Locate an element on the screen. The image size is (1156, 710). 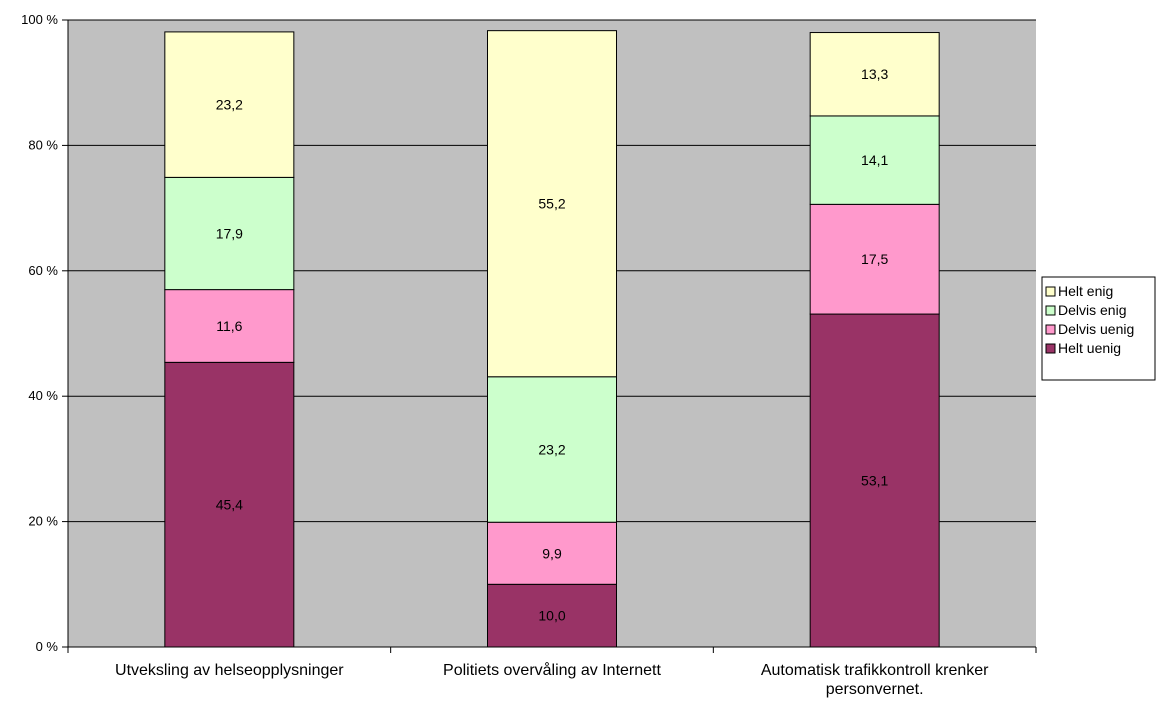
data-label: 10,0 is located at coordinates (551, 616).